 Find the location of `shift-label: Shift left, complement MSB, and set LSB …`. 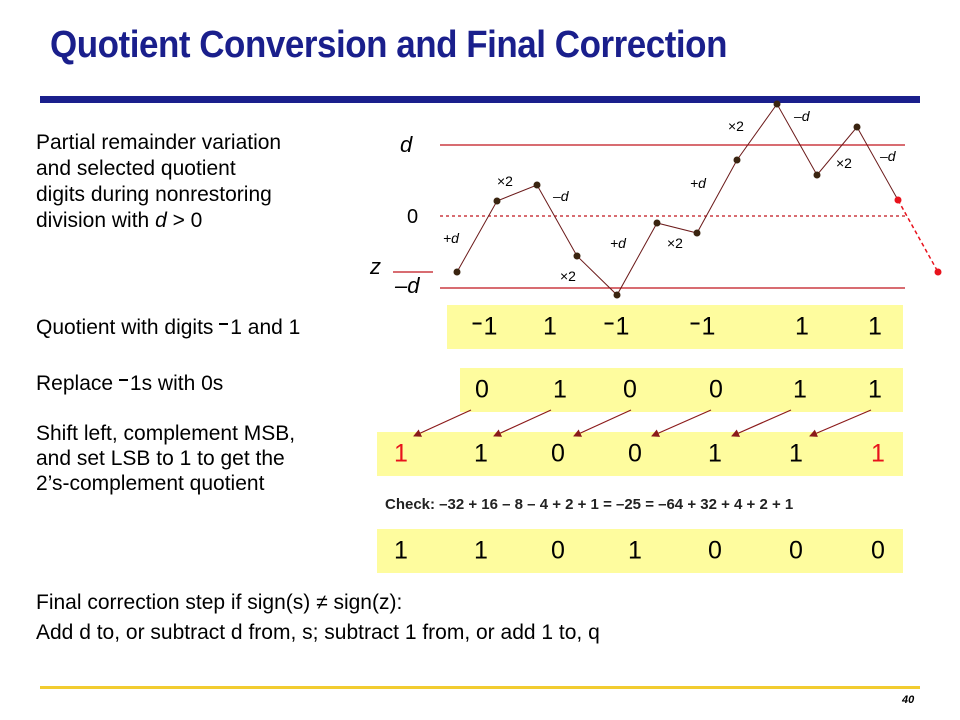

shift-label: Shift left, complement MSB, and set LSB … is located at coordinates (165, 458).